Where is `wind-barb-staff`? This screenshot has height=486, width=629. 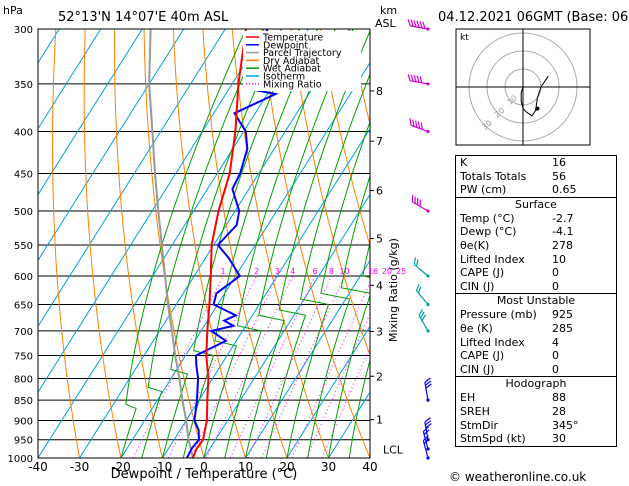
wind-barb-staff is located at coordinates (423, 323).